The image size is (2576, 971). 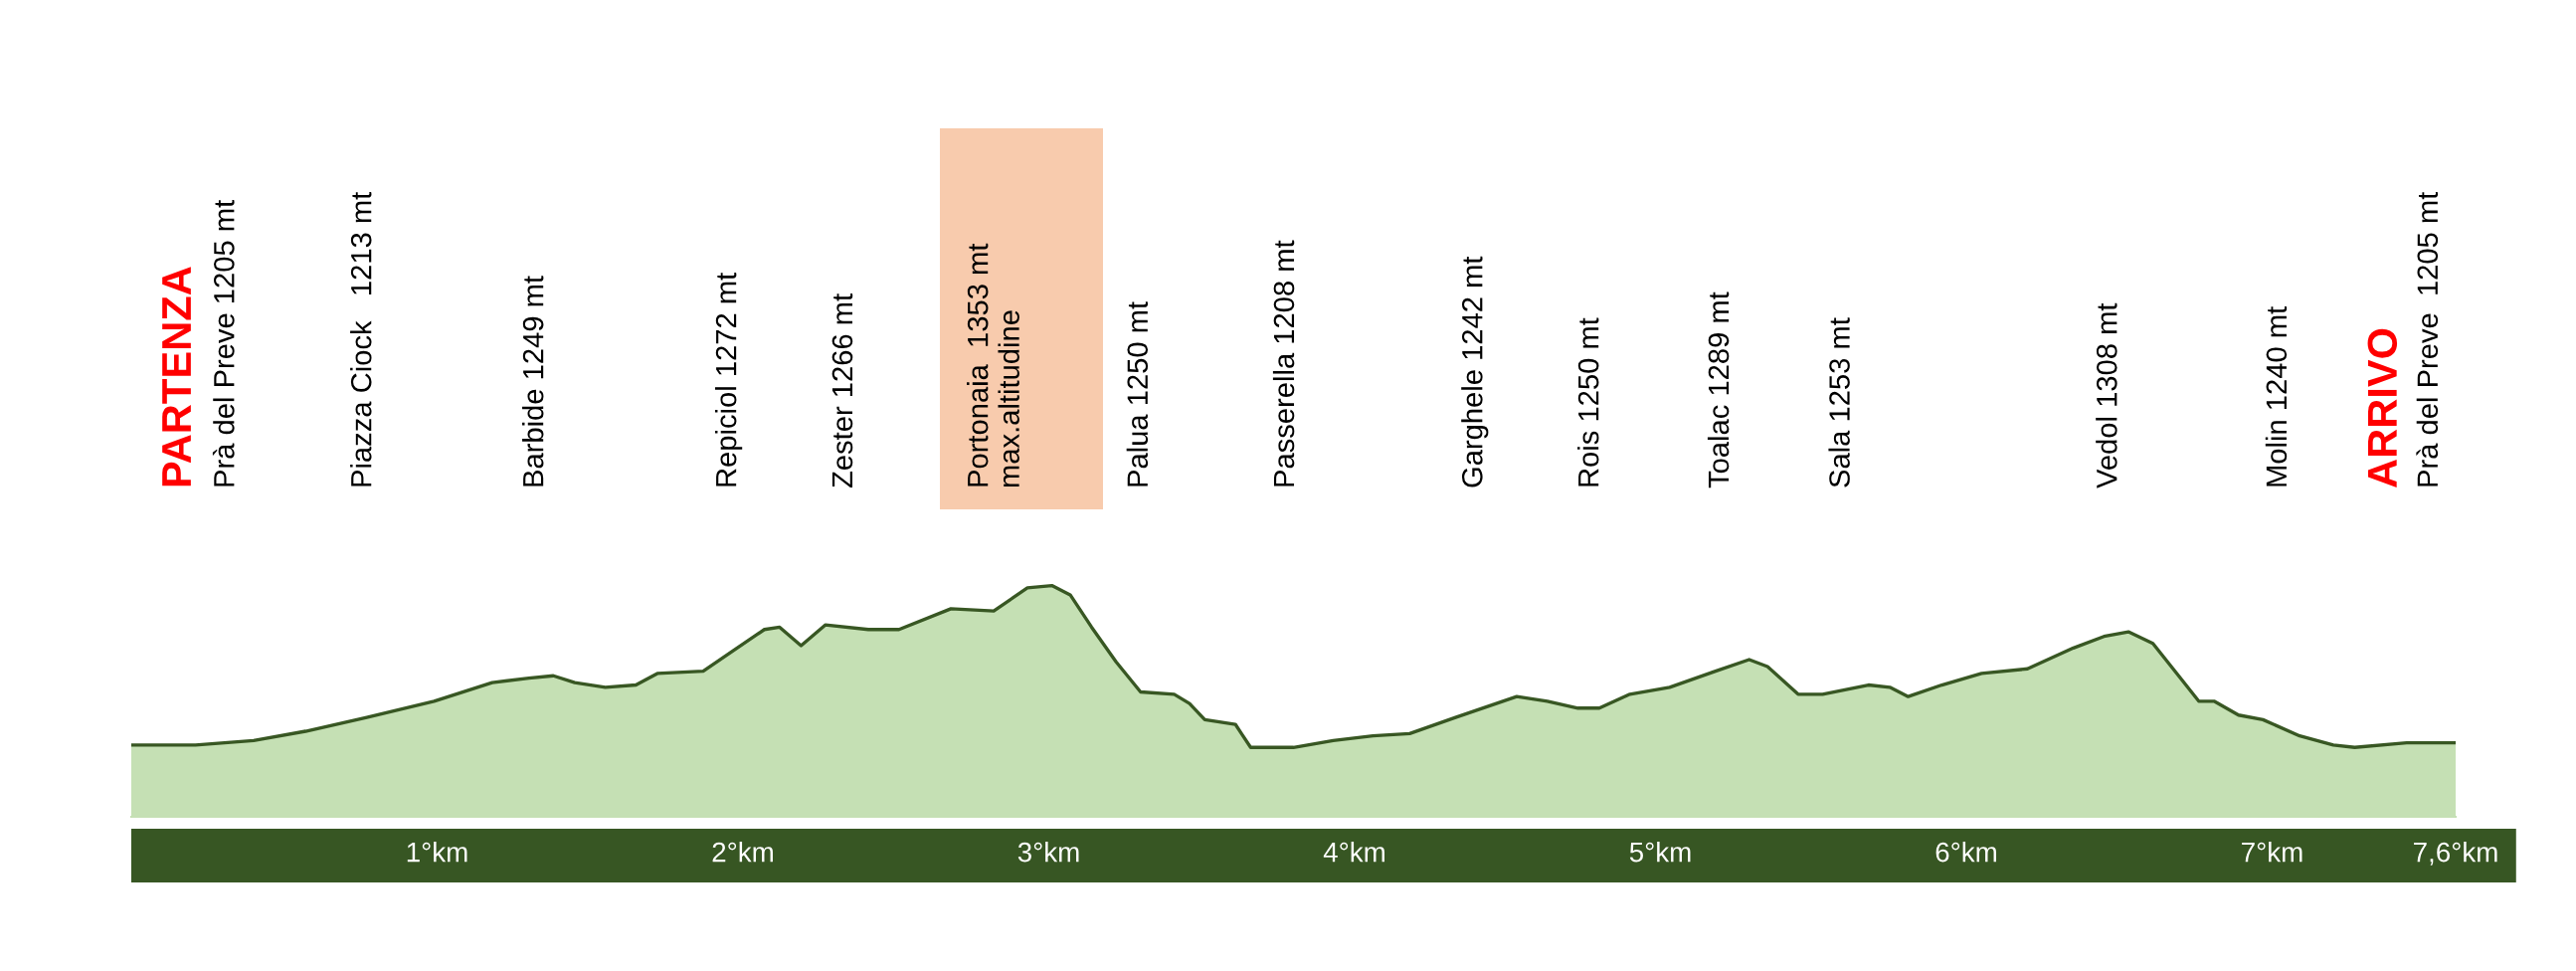 I want to click on text: Repiciol 1272 mt, so click(x=729, y=379).